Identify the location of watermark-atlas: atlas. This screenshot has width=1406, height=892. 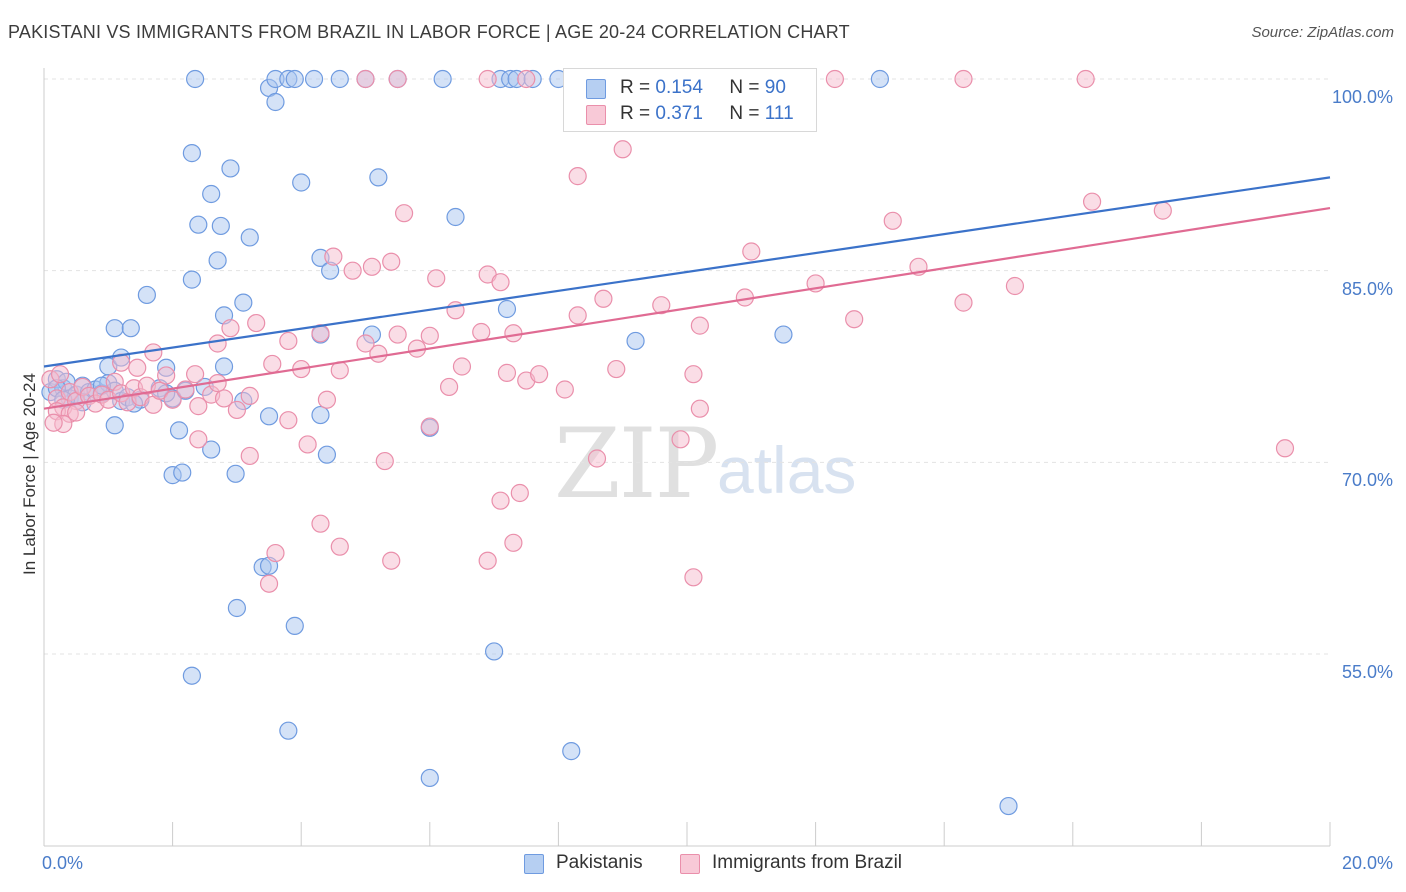
(787, 470).